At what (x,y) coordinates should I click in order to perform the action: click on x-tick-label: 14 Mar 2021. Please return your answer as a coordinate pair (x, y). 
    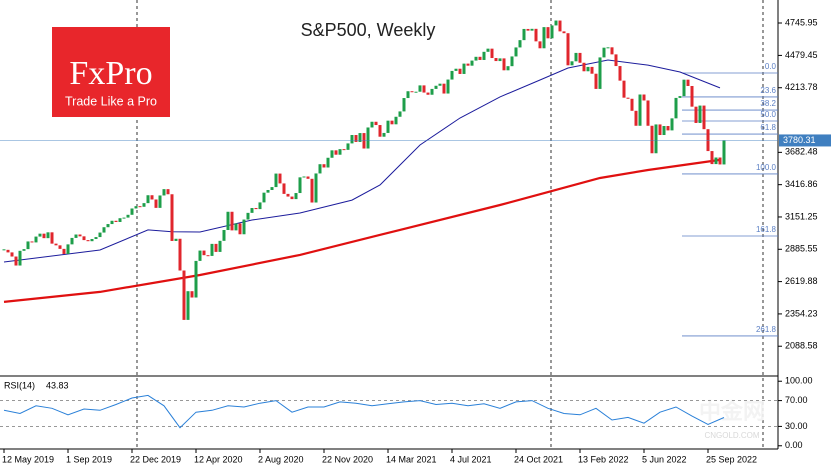
    Looking at the image, I should click on (411, 459).